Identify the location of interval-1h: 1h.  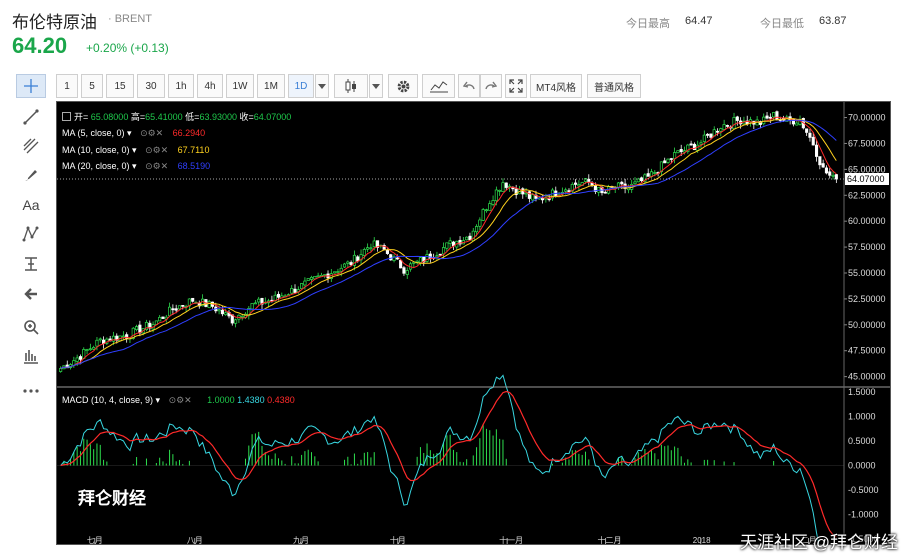
(181, 86).